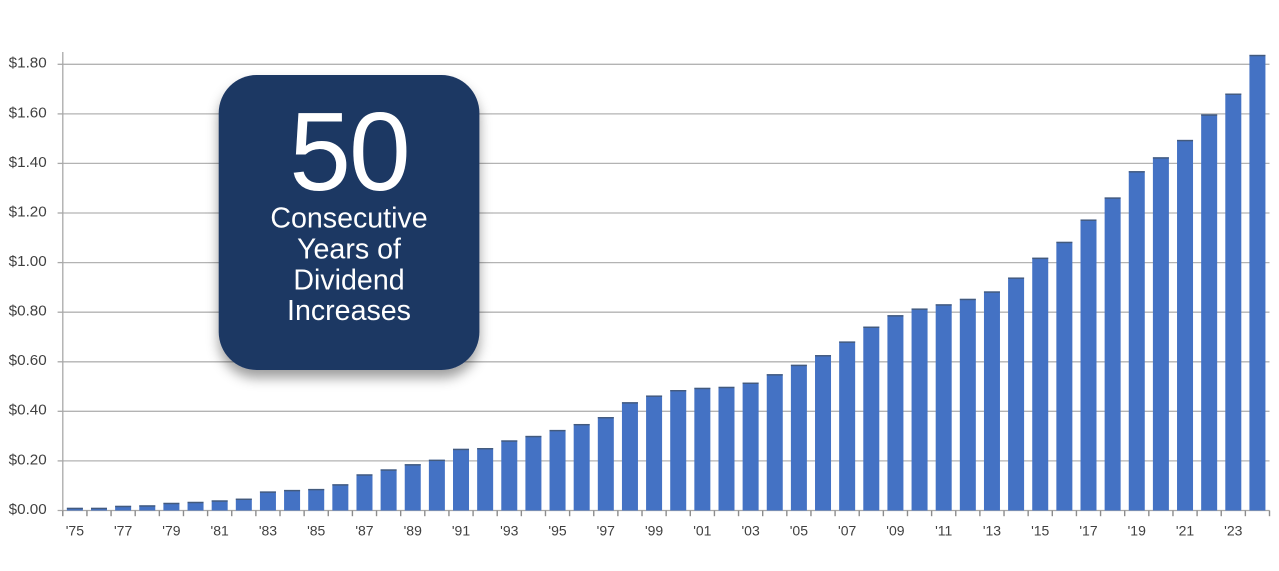 The height and width of the screenshot is (571, 1279). Describe the element at coordinates (461, 530) in the screenshot. I see `svg-text: '91` at that location.